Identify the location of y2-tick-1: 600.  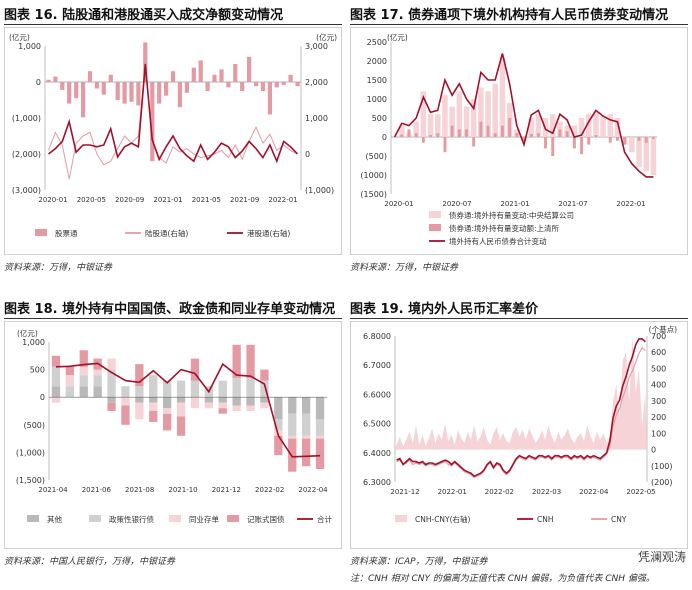
(658, 352).